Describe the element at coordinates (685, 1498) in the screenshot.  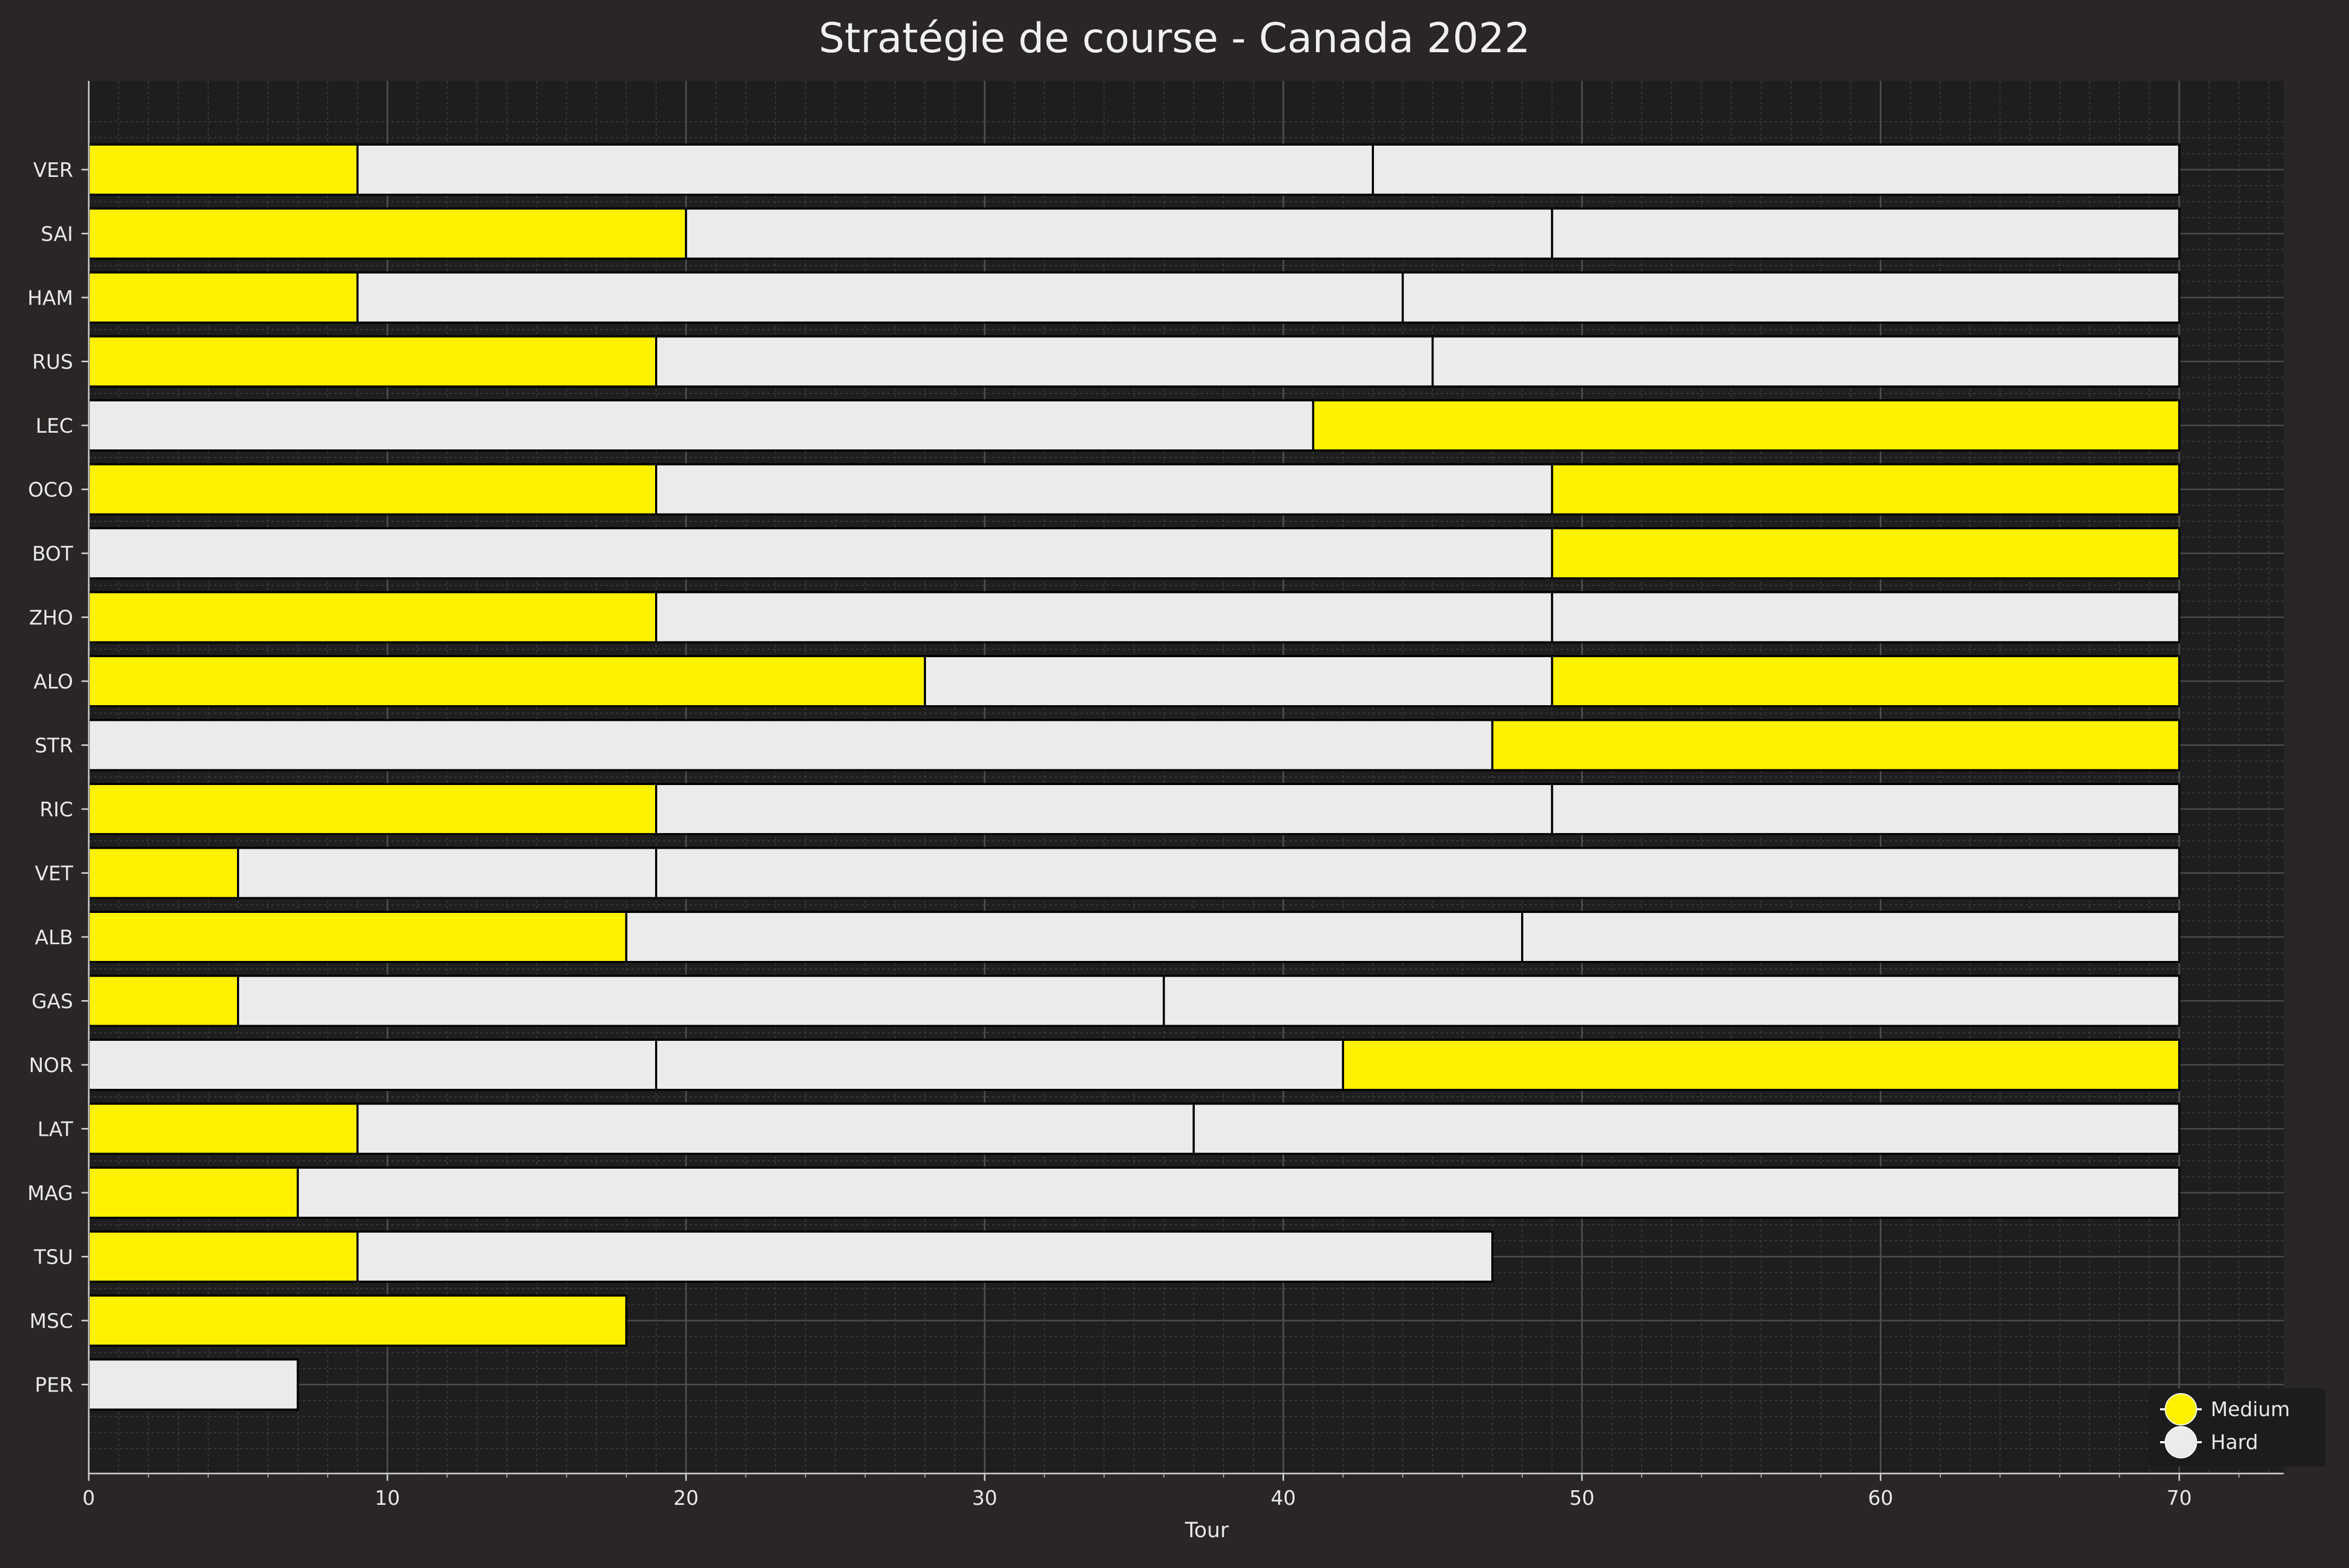
I see `x-tick-label: 20` at that location.